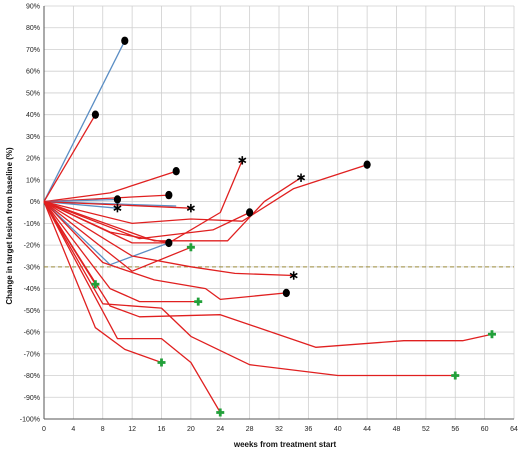  I want to click on y-tick-label: 50%, so click(33, 93).